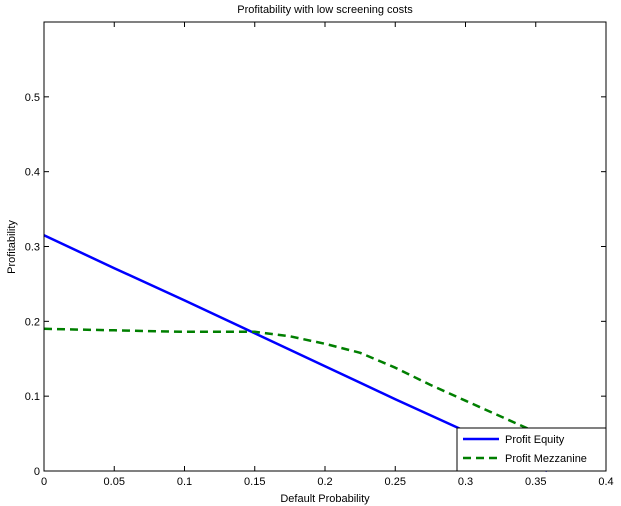 Image resolution: width=621 pixels, height=506 pixels. What do you see at coordinates (535, 482) in the screenshot?
I see `x-tick-label: 0.35` at bounding box center [535, 482].